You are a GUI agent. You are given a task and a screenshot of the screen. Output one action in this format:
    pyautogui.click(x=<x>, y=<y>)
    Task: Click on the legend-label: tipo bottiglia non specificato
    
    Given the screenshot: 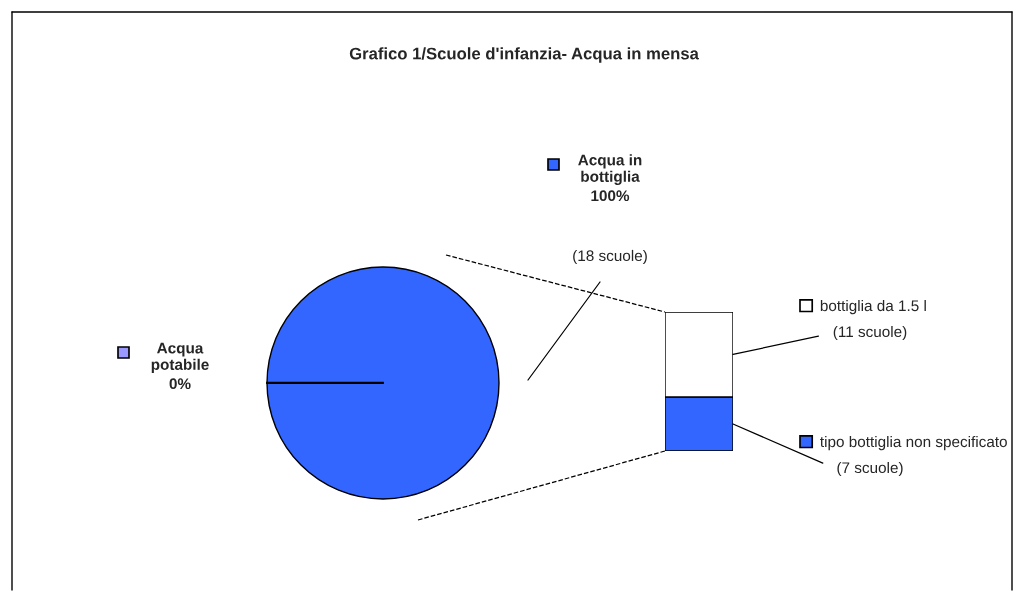 What is the action you would take?
    pyautogui.click(x=913, y=443)
    